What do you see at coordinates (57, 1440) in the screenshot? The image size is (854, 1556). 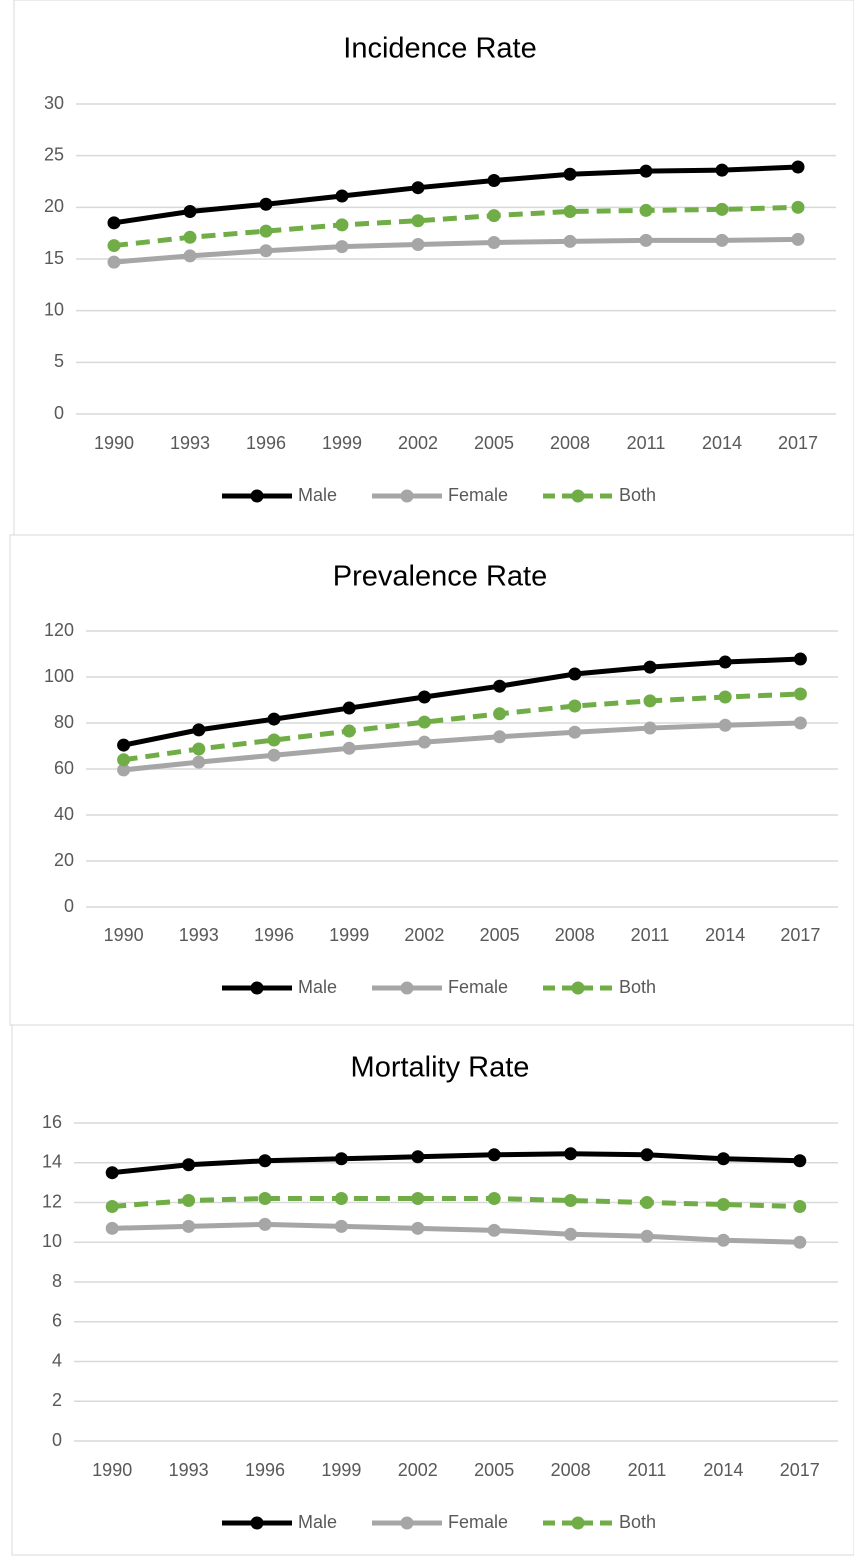 I see `y-tick-label: 0` at bounding box center [57, 1440].